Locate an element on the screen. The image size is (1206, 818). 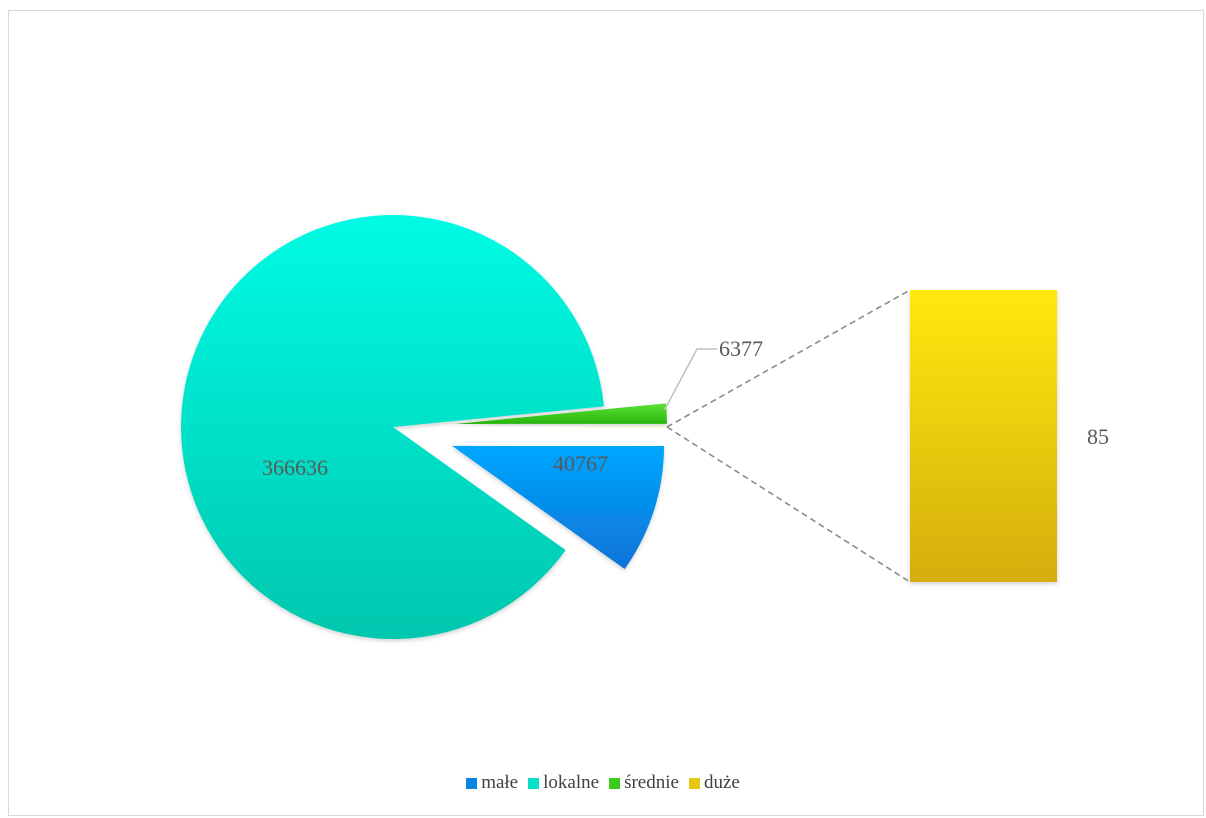
legend-item-srednie: średnie is located at coordinates (644, 783).